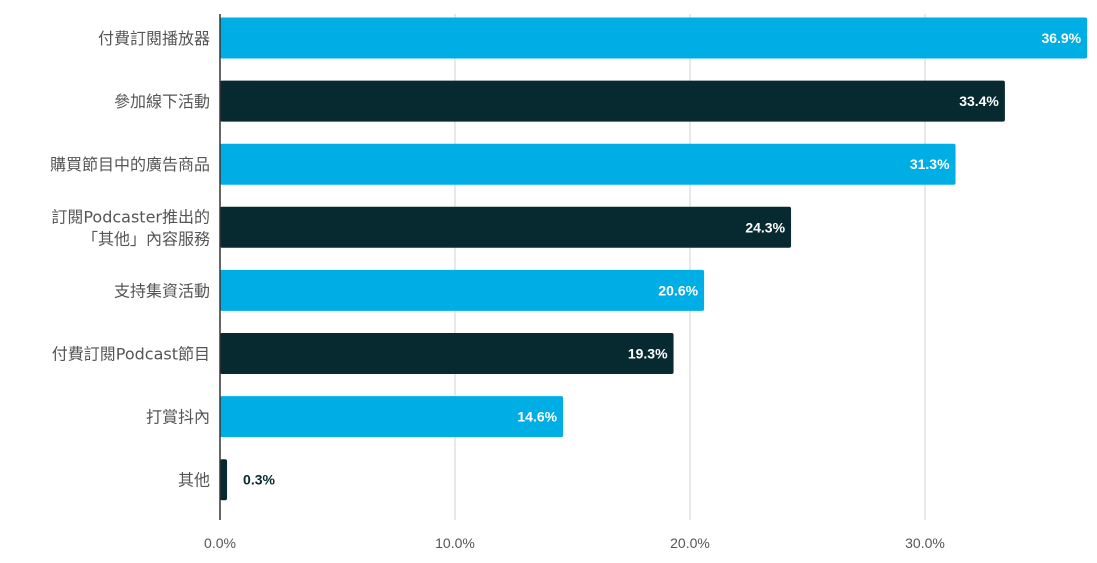 This screenshot has height=563, width=1097. What do you see at coordinates (154, 38) in the screenshot?
I see `category-label: 付費訂閱播放器` at bounding box center [154, 38].